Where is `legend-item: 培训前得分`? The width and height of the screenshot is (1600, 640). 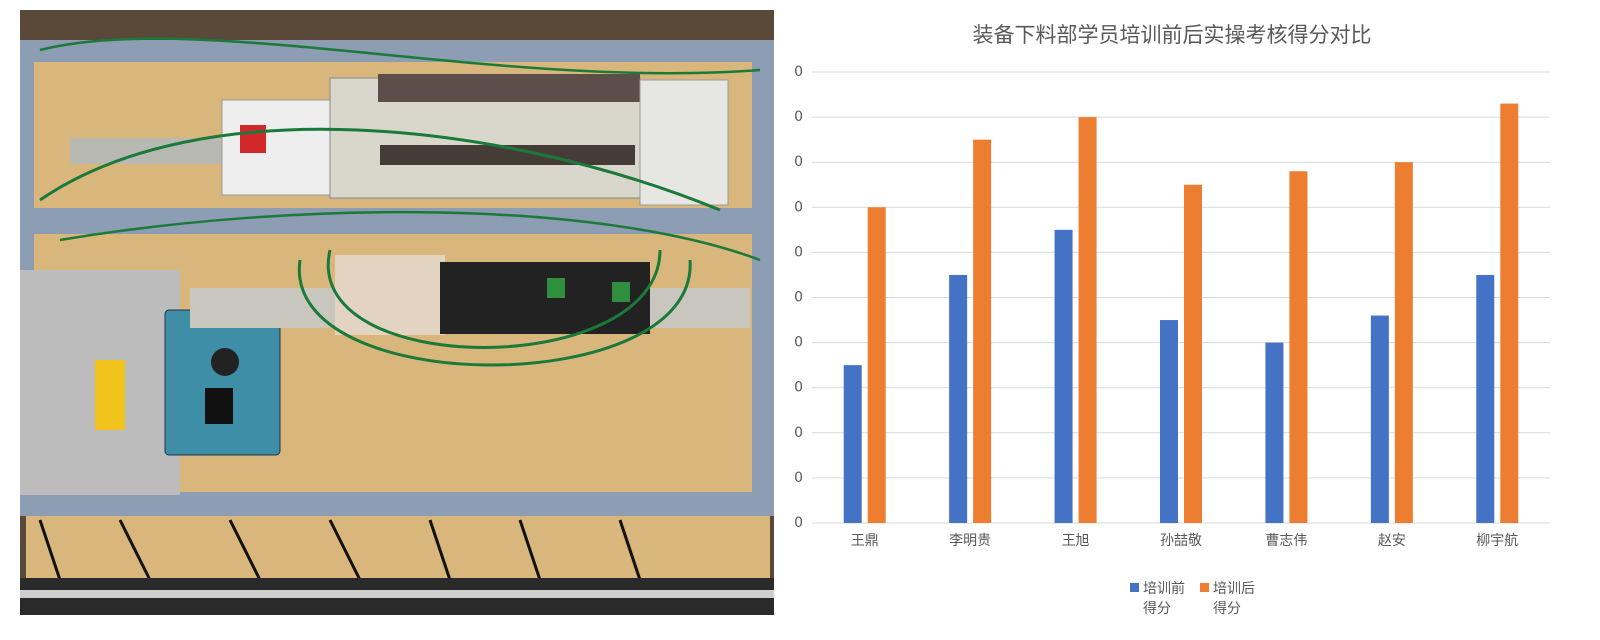
legend-item: 培训前得分 is located at coordinates (1161, 598).